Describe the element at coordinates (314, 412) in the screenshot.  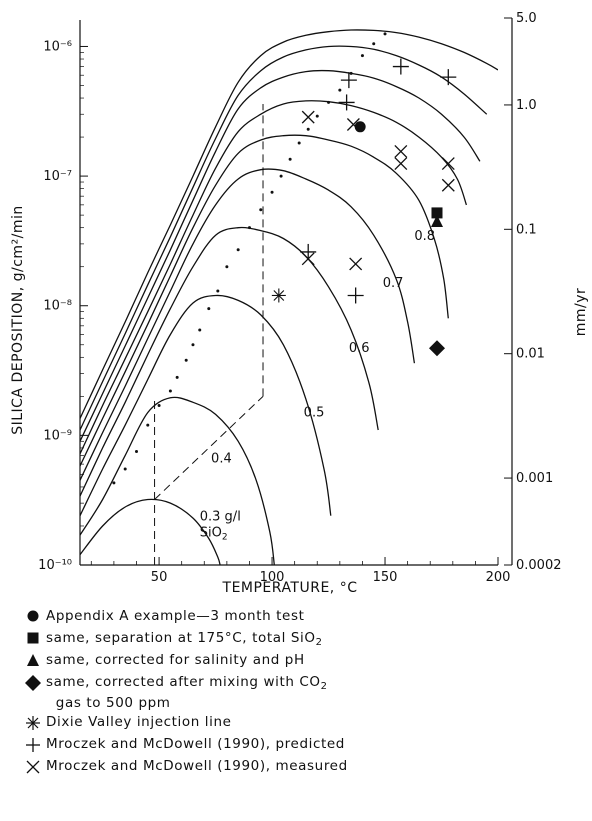
I see `curve-label: 0.5` at that location.